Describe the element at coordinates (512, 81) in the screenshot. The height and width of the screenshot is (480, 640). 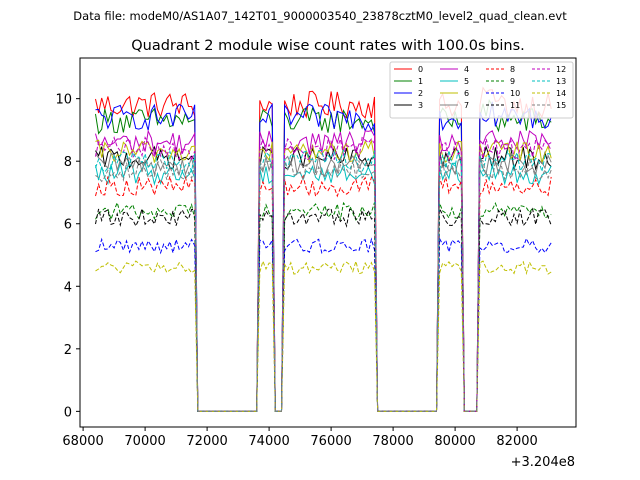
I see `legend-label-9: 9` at that location.